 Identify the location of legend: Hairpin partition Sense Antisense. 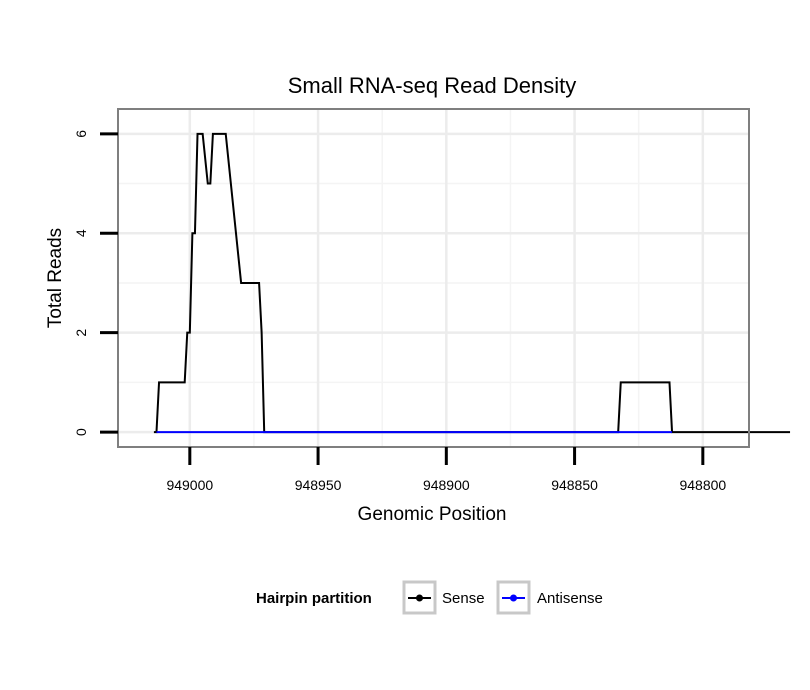
(429, 597).